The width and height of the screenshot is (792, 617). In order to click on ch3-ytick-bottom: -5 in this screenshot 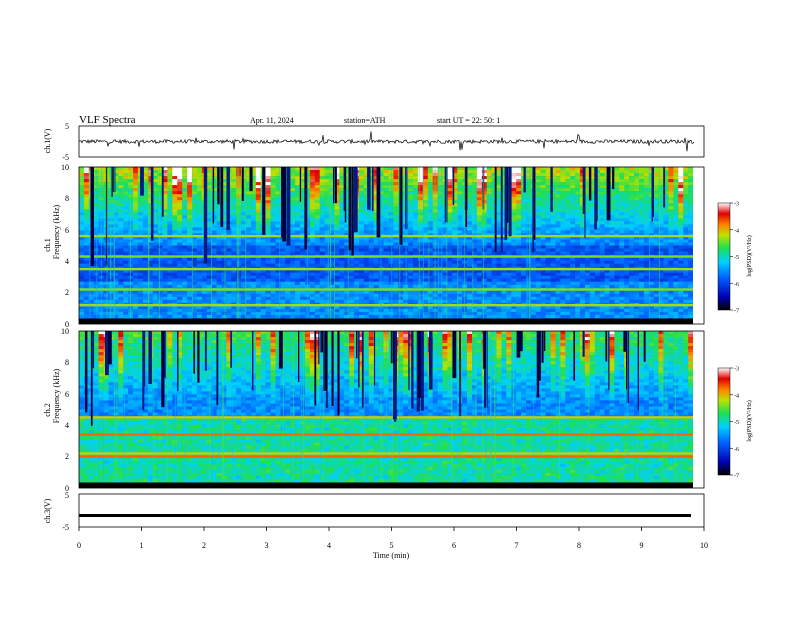, I will do `click(65, 527)`.